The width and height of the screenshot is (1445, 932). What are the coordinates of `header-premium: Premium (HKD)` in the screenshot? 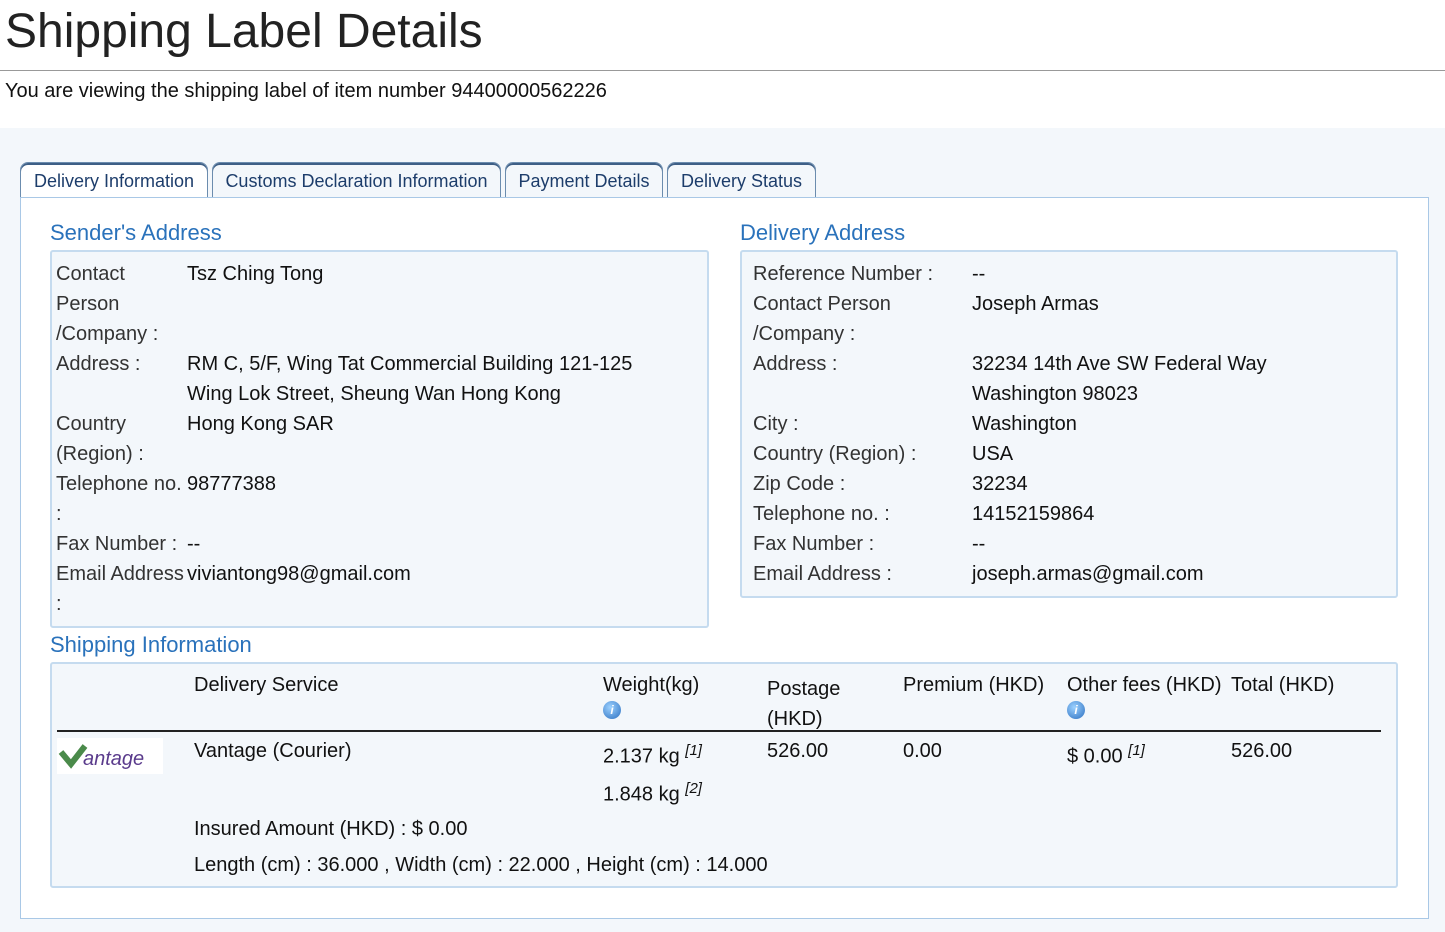 It's located at (974, 685).